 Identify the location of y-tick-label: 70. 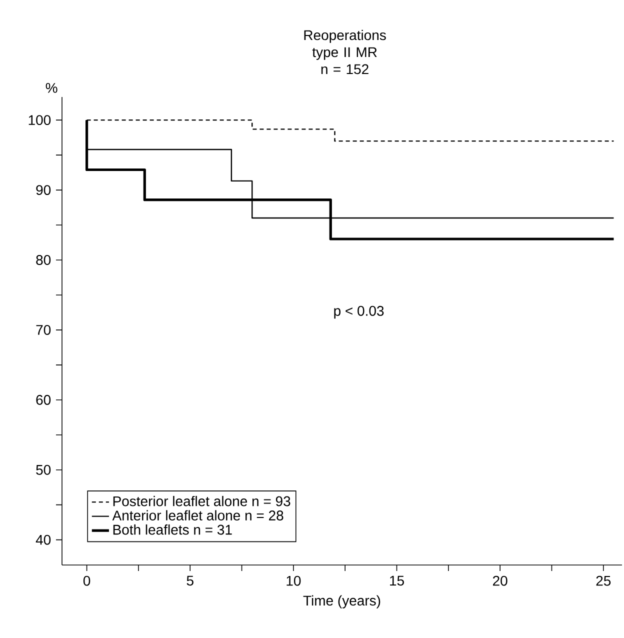
(43, 329).